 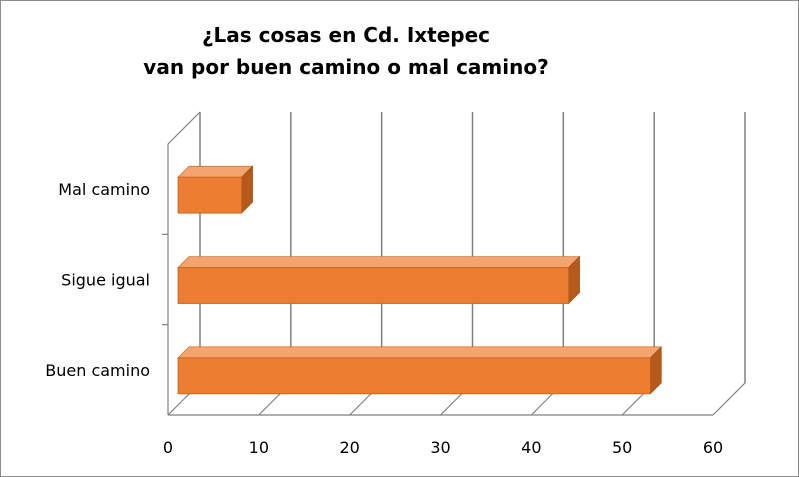 What do you see at coordinates (349, 447) in the screenshot?
I see `x-tick-label-20: 20` at bounding box center [349, 447].